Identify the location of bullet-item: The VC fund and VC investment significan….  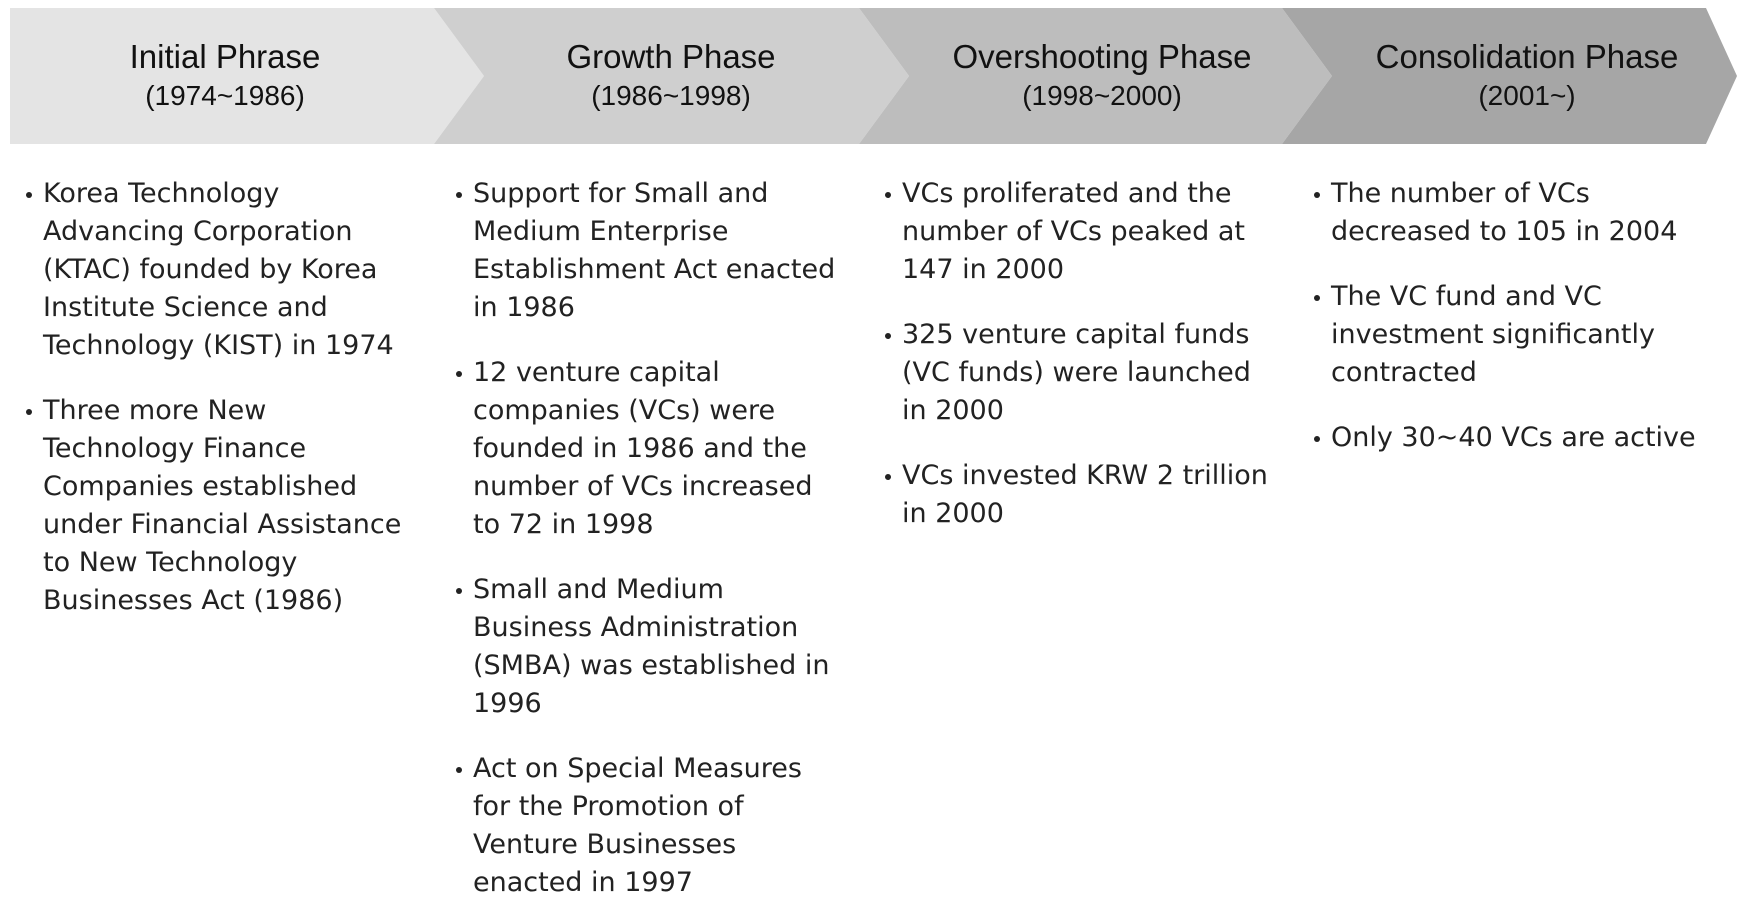
(1508, 335).